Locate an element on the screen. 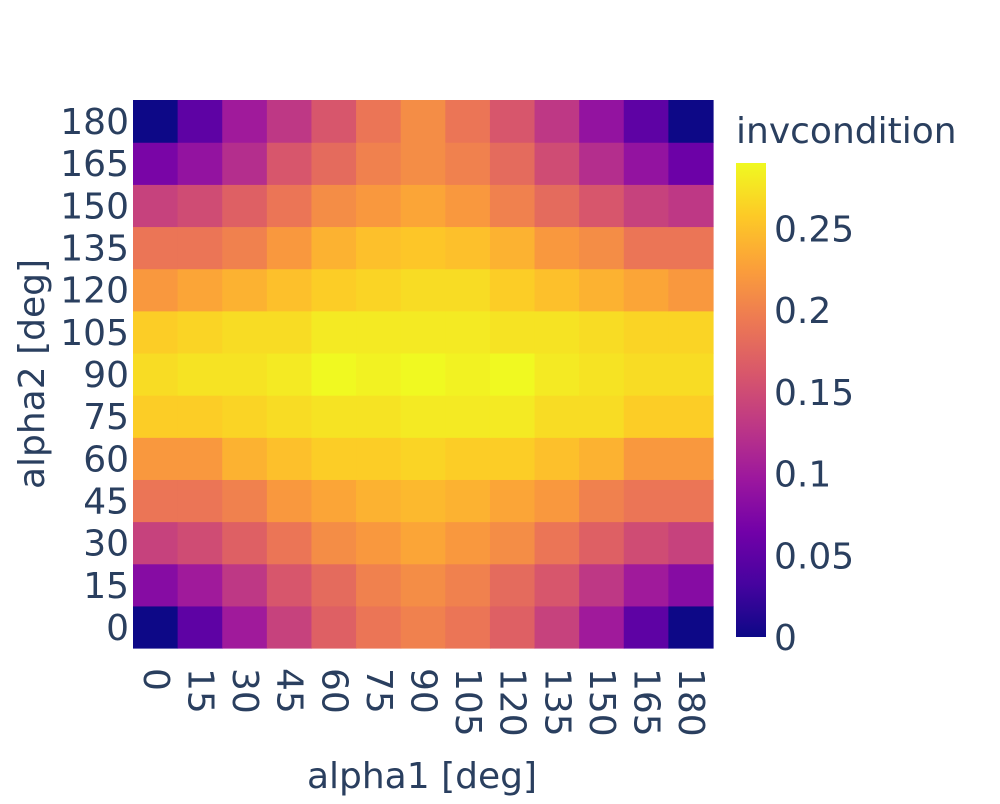  x-tick-label: 165 is located at coordinates (646, 702).